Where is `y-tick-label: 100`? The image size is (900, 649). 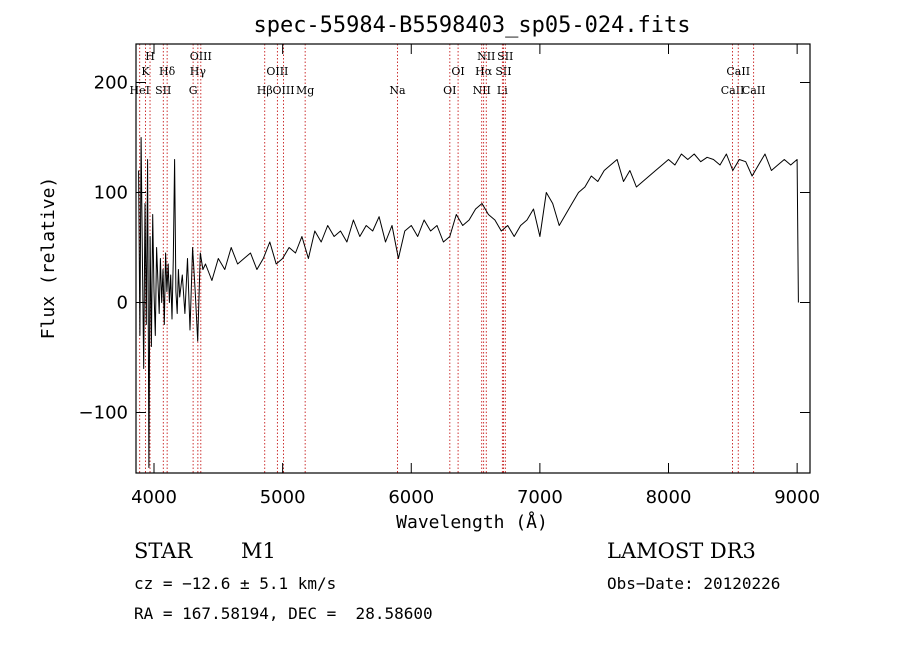 y-tick-label: 100 is located at coordinates (111, 193).